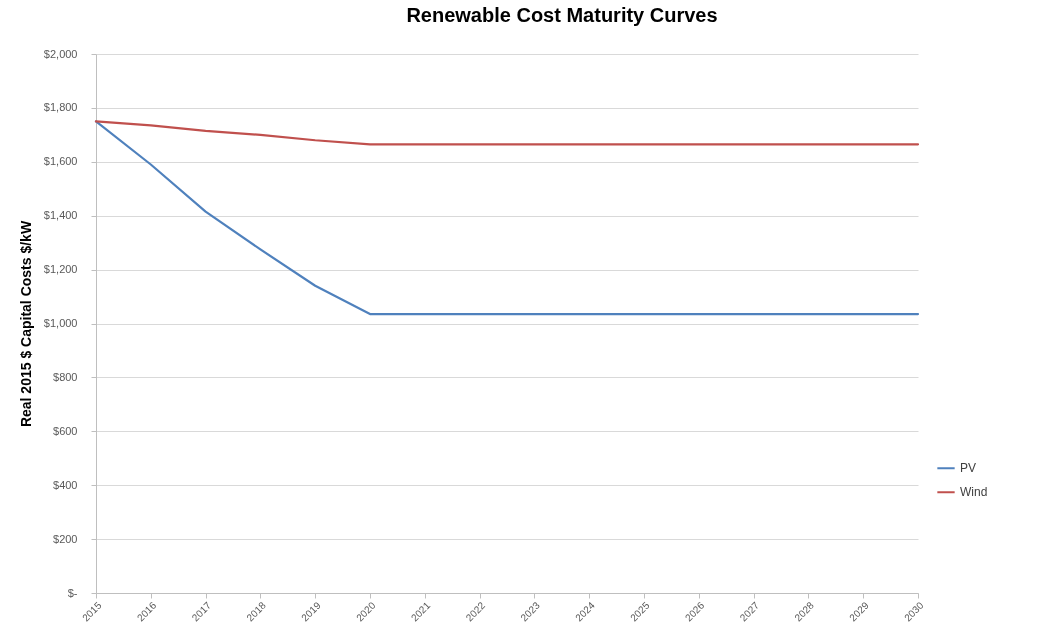  Describe the element at coordinates (968, 468) in the screenshot. I see `legend-label: PV` at that location.